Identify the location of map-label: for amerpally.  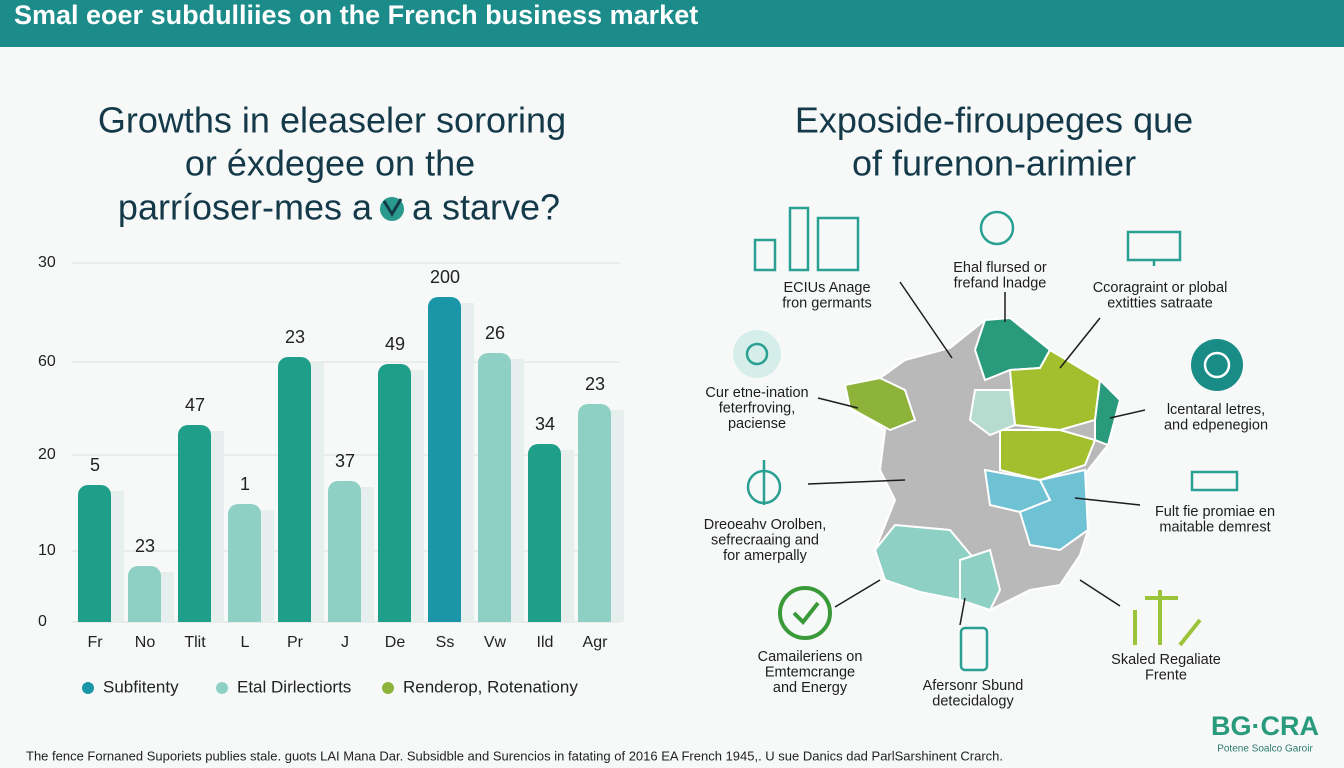
(765, 556).